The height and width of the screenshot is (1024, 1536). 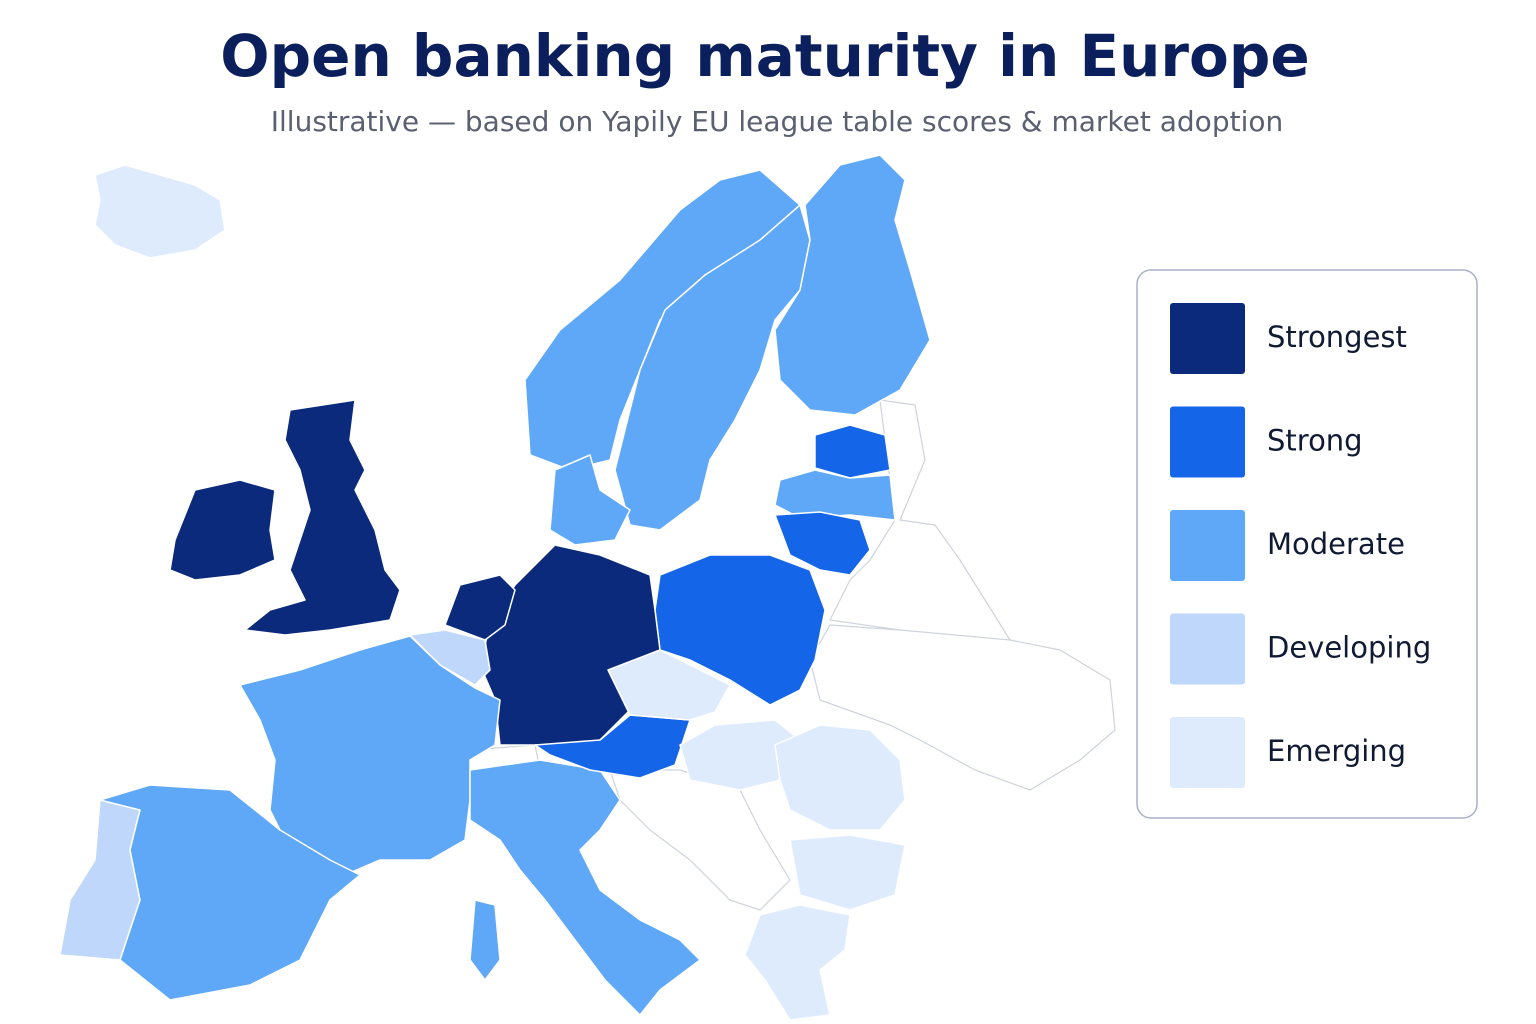 I want to click on legend-label: Emerging, so click(x=1336, y=751).